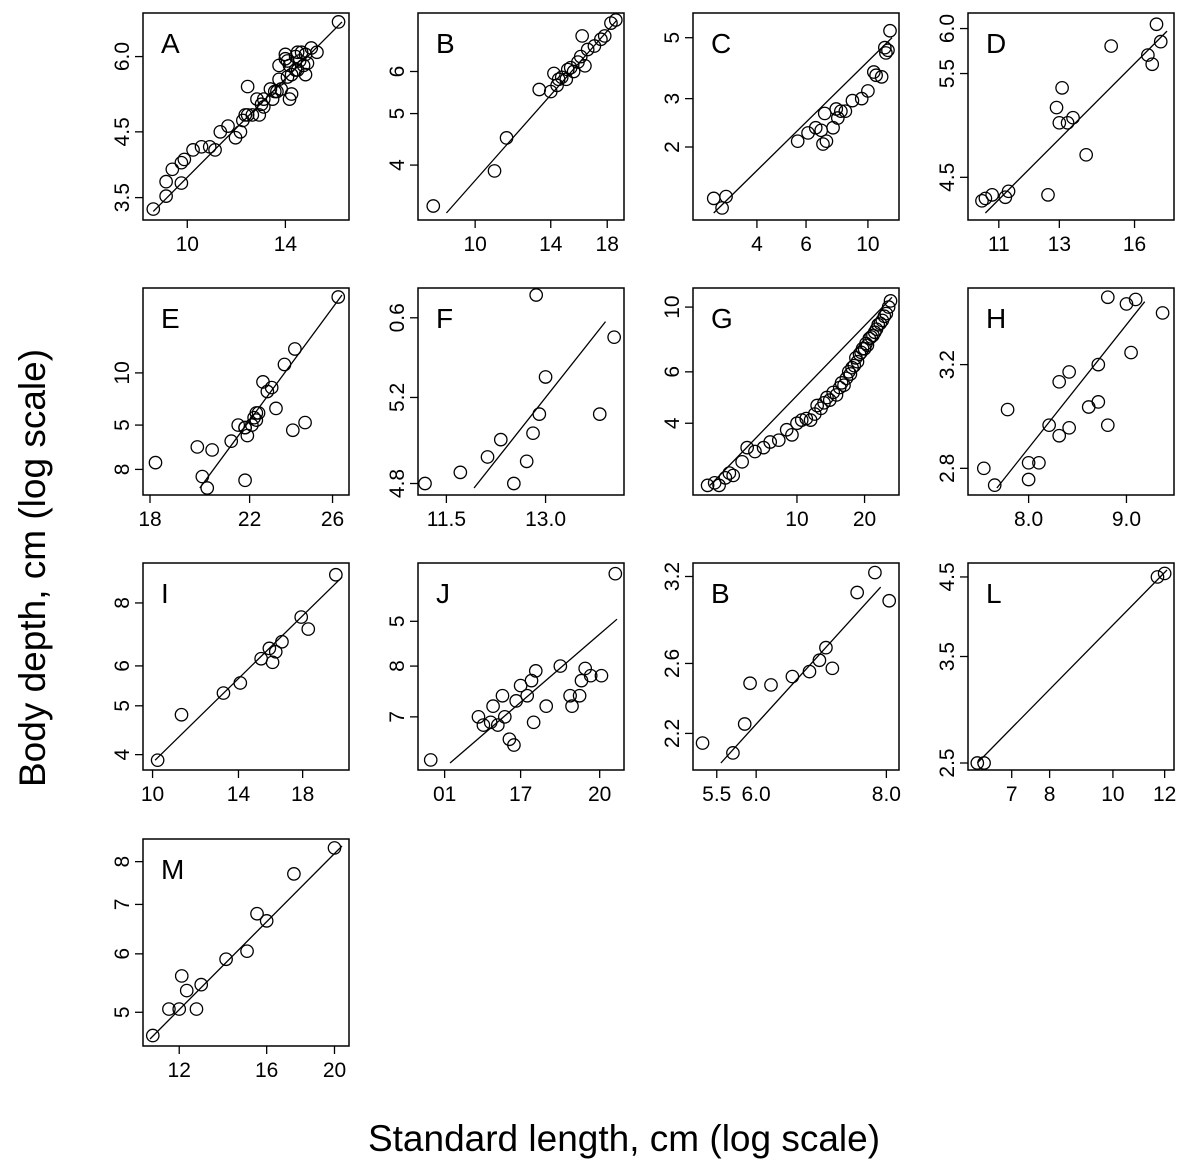  I want to click on panel-7: 10 20 4 6 10 G, so click(780, 409).